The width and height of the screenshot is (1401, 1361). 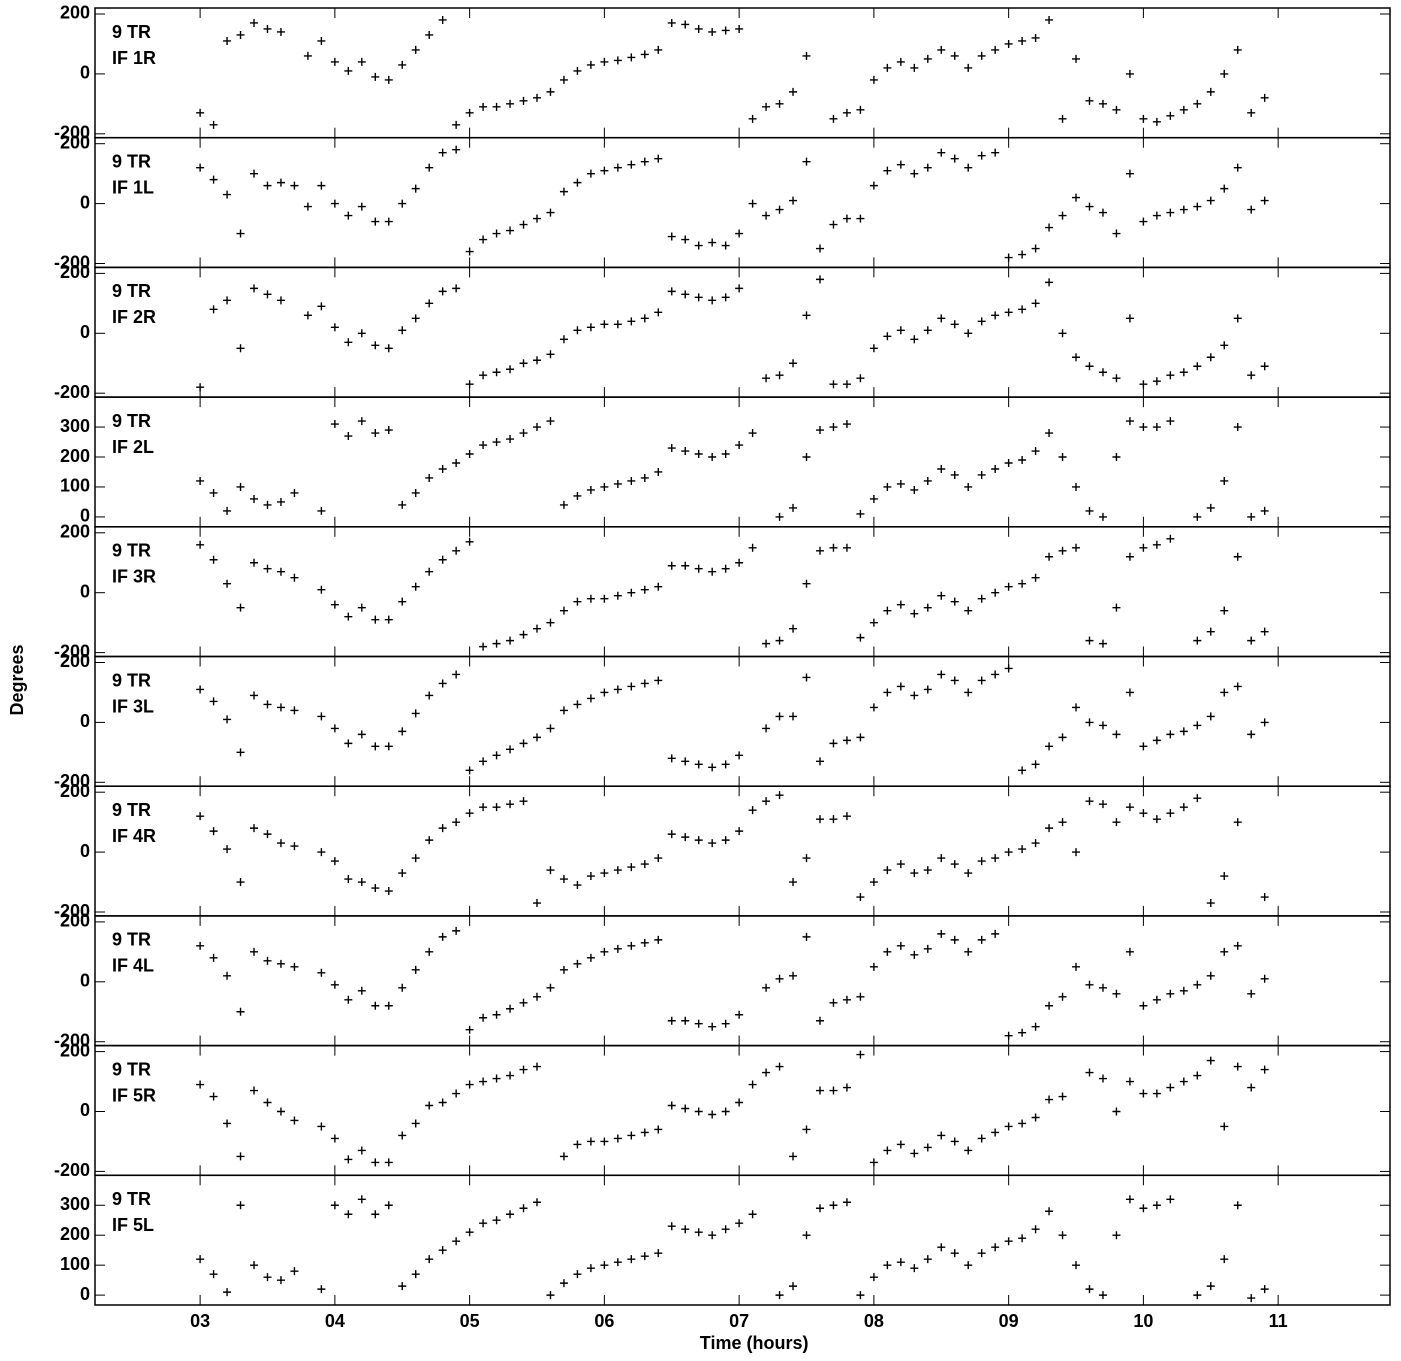 I want to click on y-tick-label: 300, so click(x=75, y=1204).